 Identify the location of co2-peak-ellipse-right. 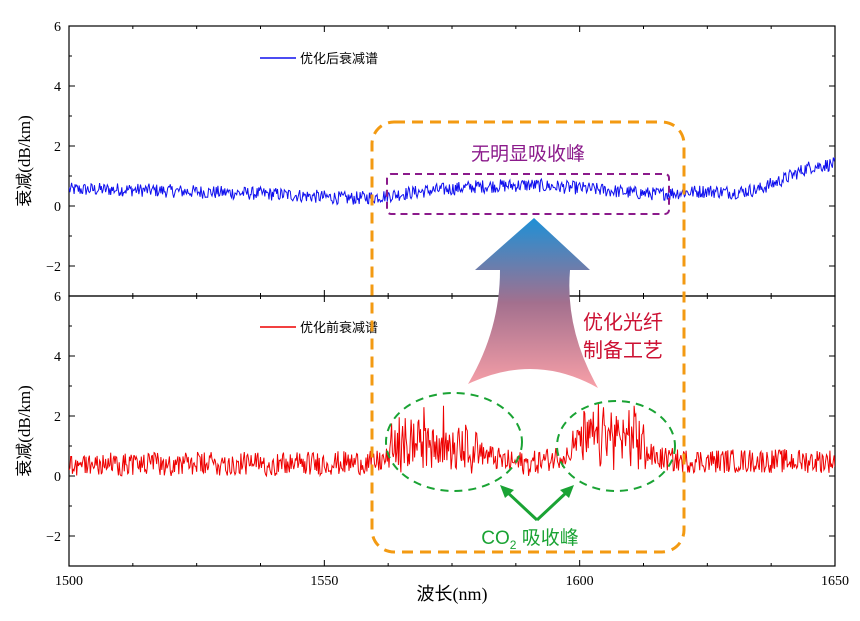
(616, 446).